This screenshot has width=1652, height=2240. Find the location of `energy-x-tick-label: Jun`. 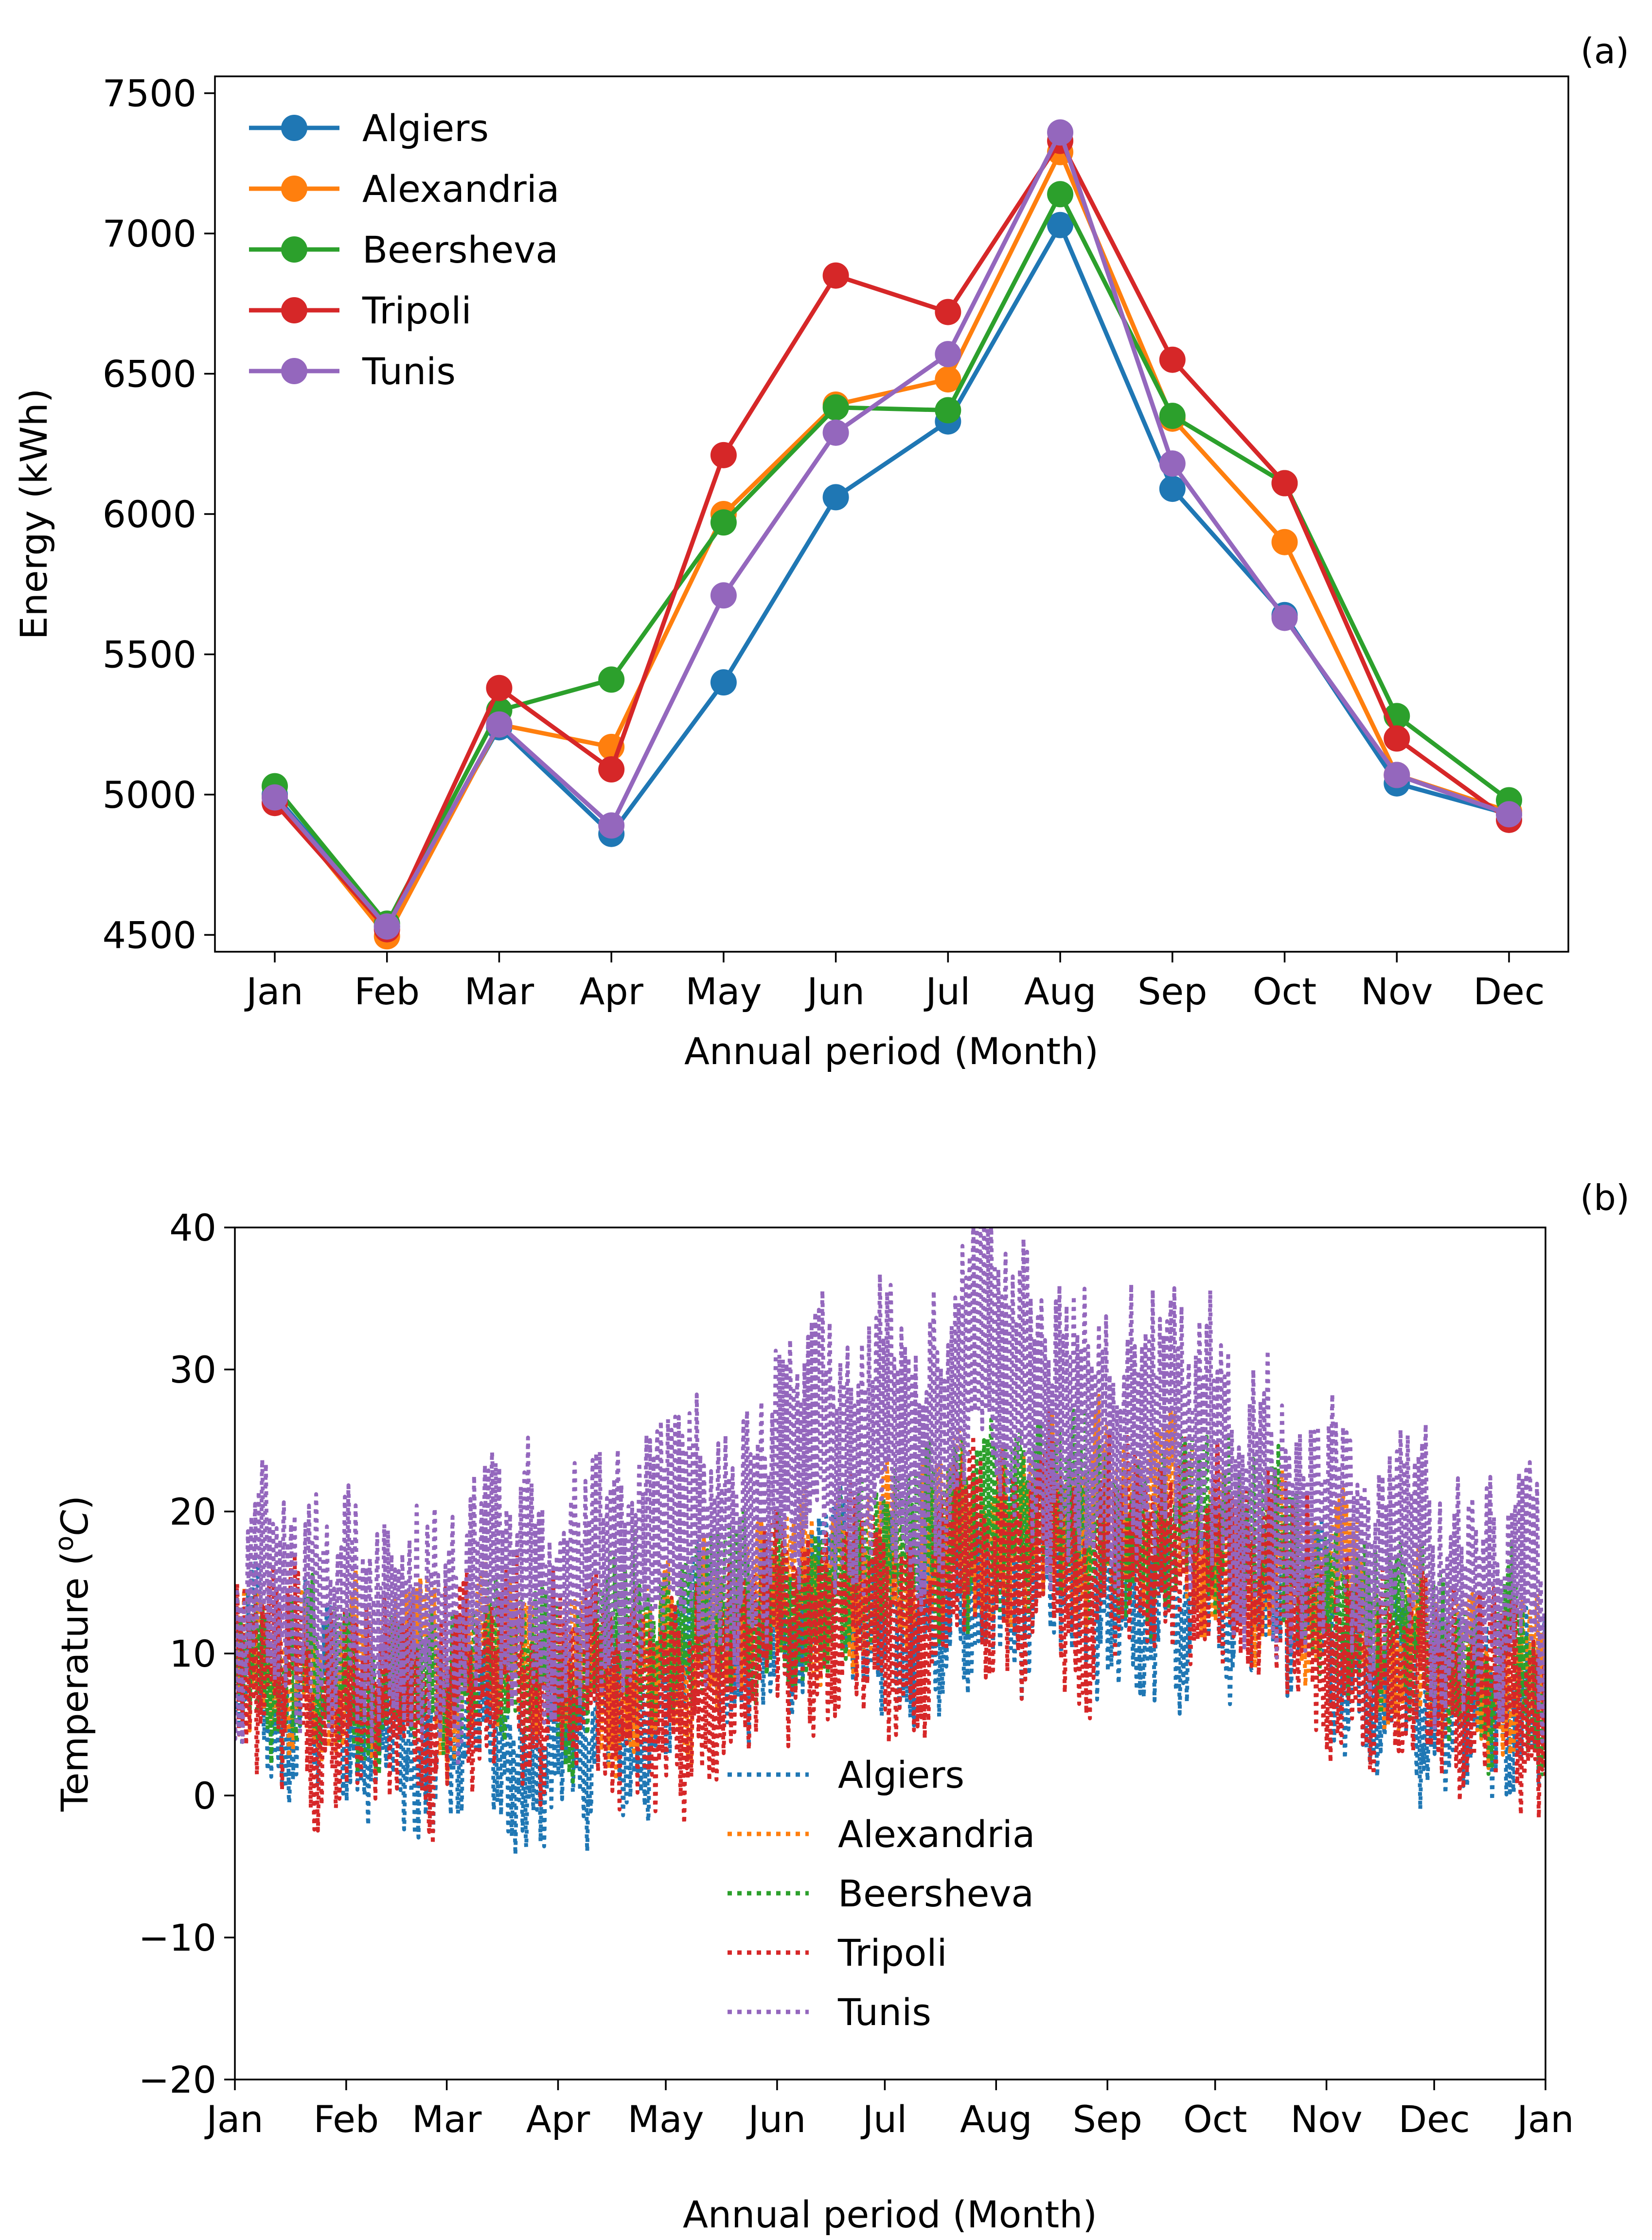

energy-x-tick-label: Jun is located at coordinates (835, 991).